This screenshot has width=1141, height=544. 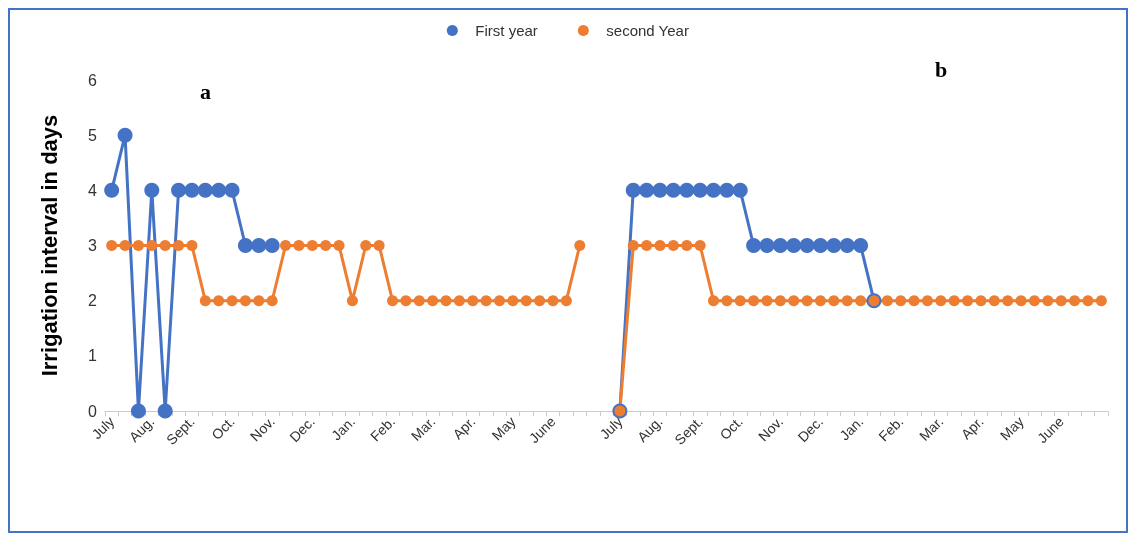 I want to click on y-tick-label: 4, so click(x=93, y=190).